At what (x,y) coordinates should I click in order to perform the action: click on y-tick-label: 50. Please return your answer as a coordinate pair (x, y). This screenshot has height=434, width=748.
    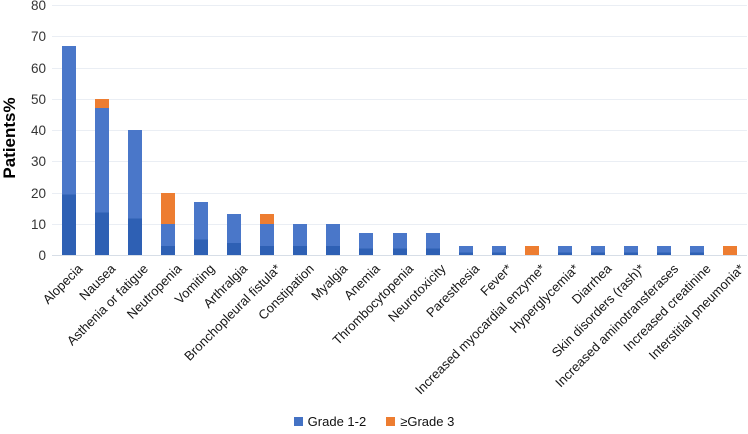
    Looking at the image, I should click on (38, 99).